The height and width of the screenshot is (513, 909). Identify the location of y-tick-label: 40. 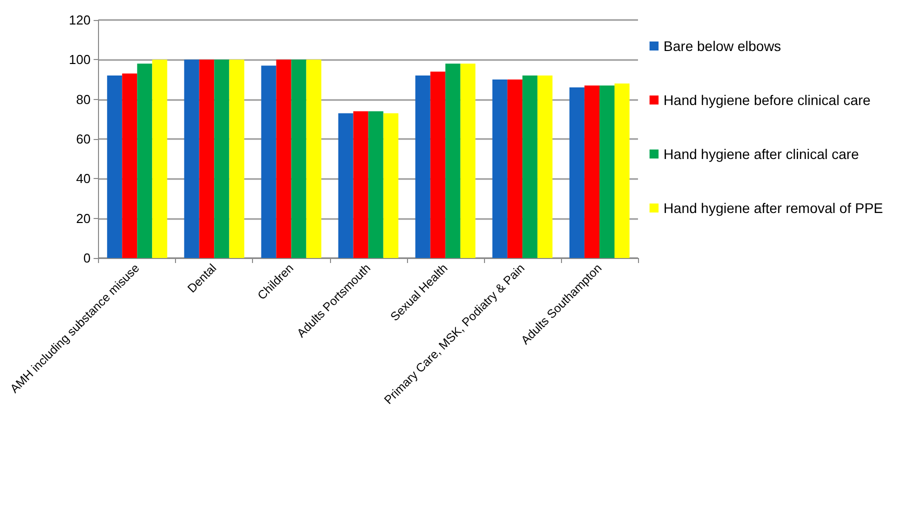
(83, 178).